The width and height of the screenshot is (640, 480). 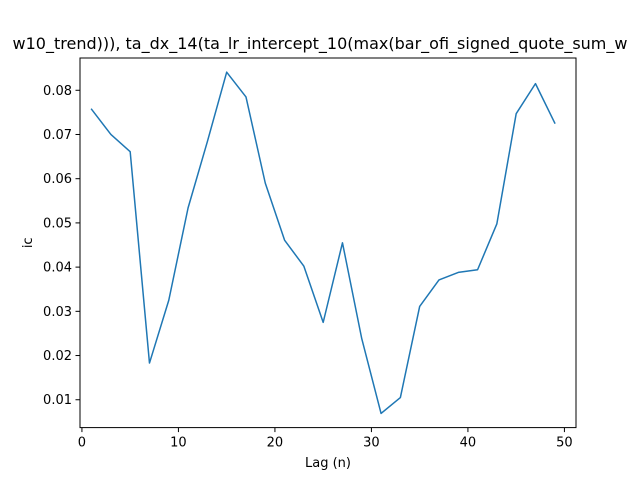 I want to click on x-tick-label: 50, so click(x=564, y=443).